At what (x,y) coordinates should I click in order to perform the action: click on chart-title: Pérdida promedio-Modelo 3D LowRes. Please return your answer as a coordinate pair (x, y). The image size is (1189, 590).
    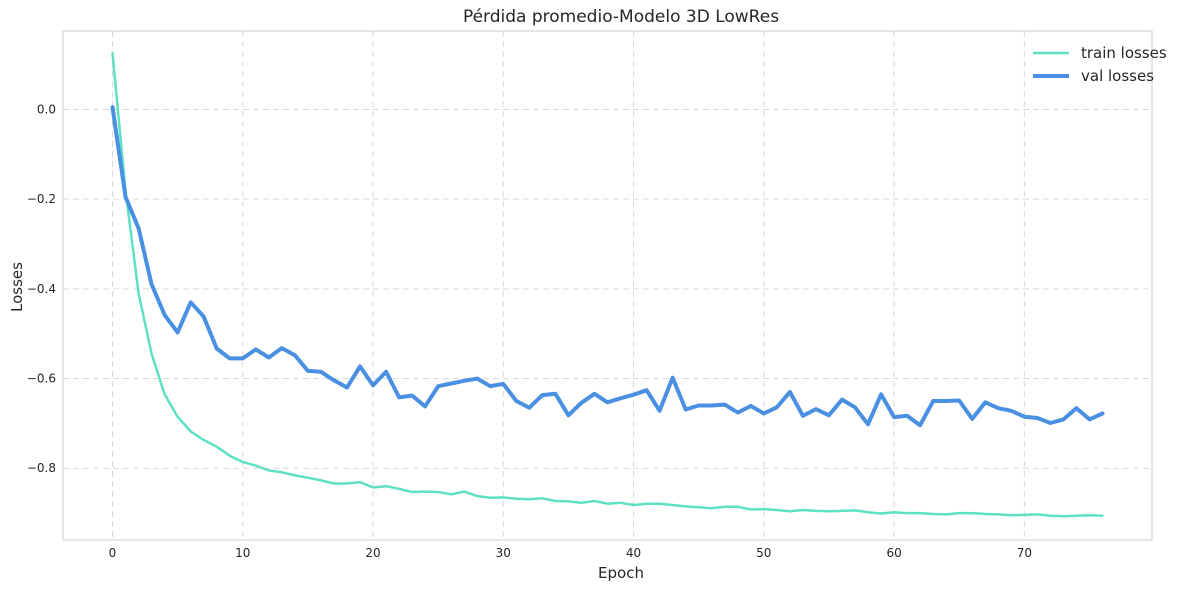
    Looking at the image, I should click on (621, 17).